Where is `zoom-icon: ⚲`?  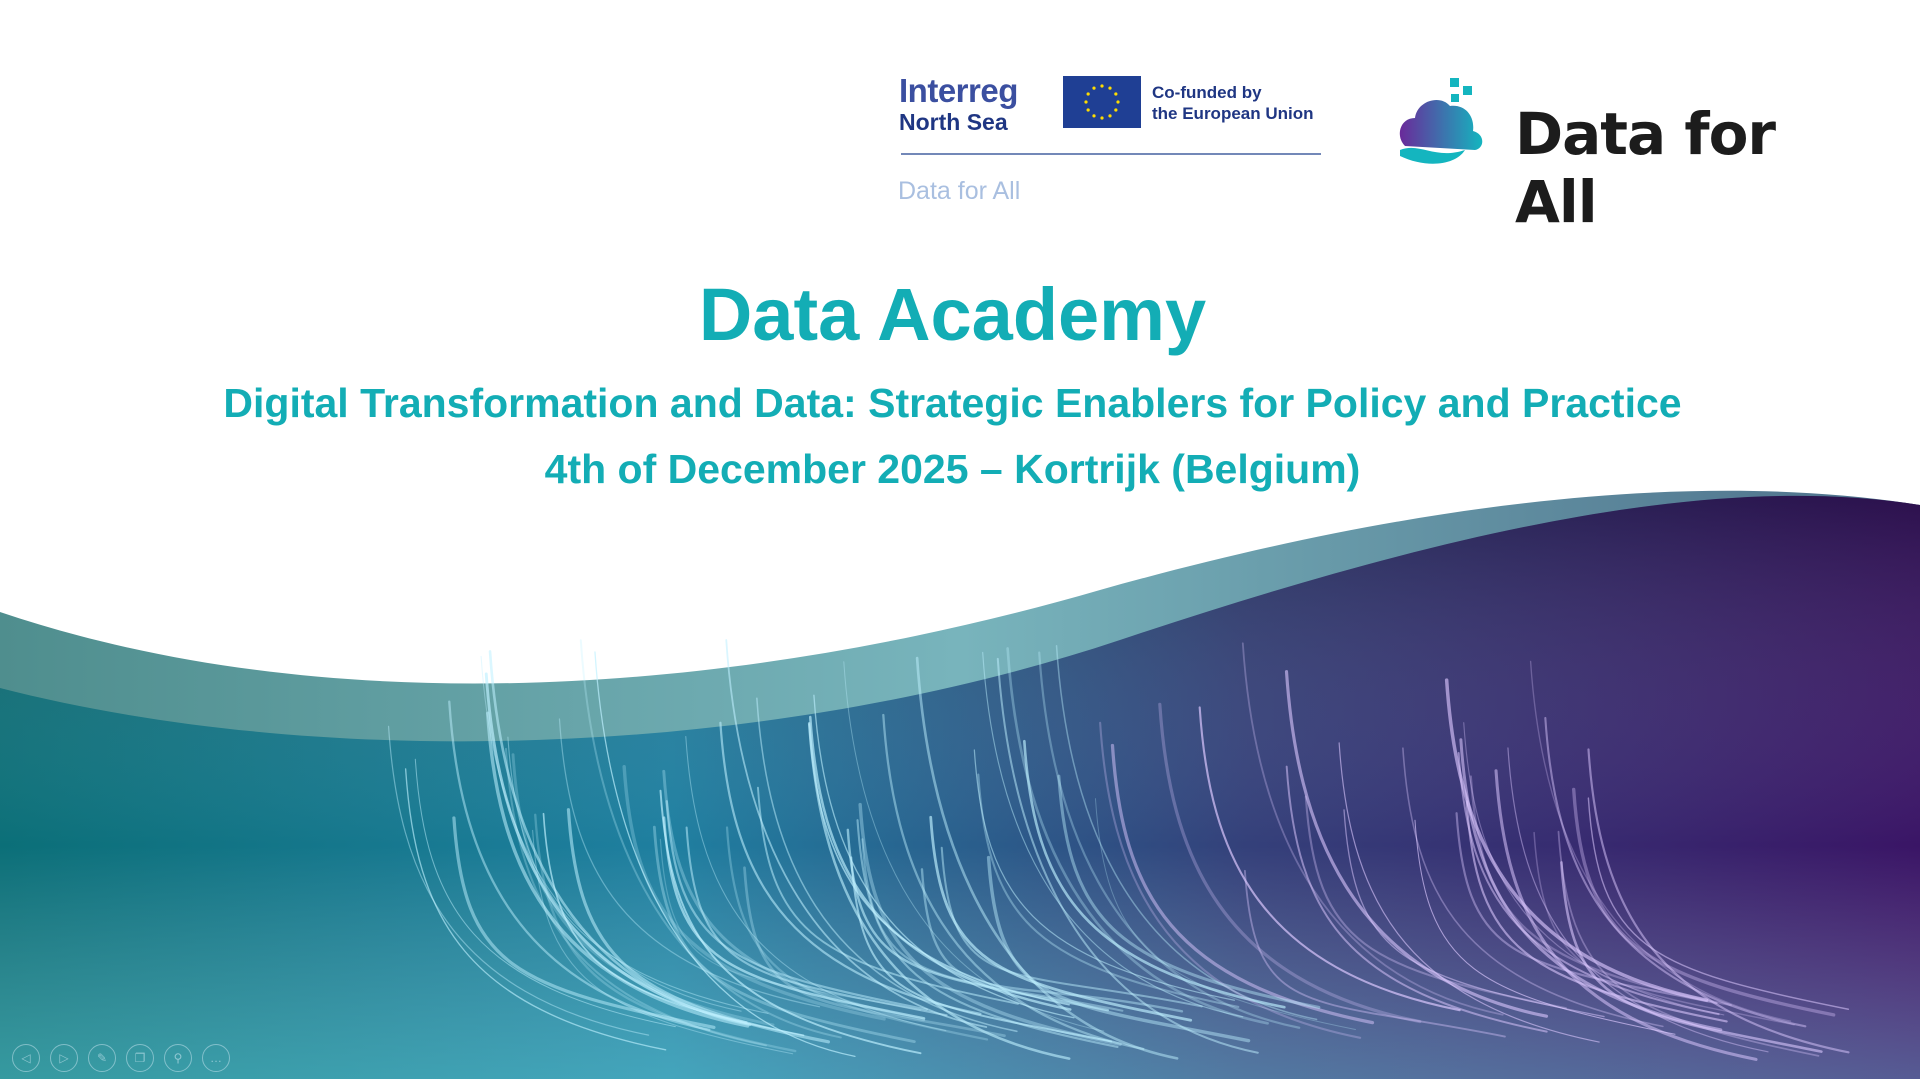
zoom-icon: ⚲ is located at coordinates (178, 1058).